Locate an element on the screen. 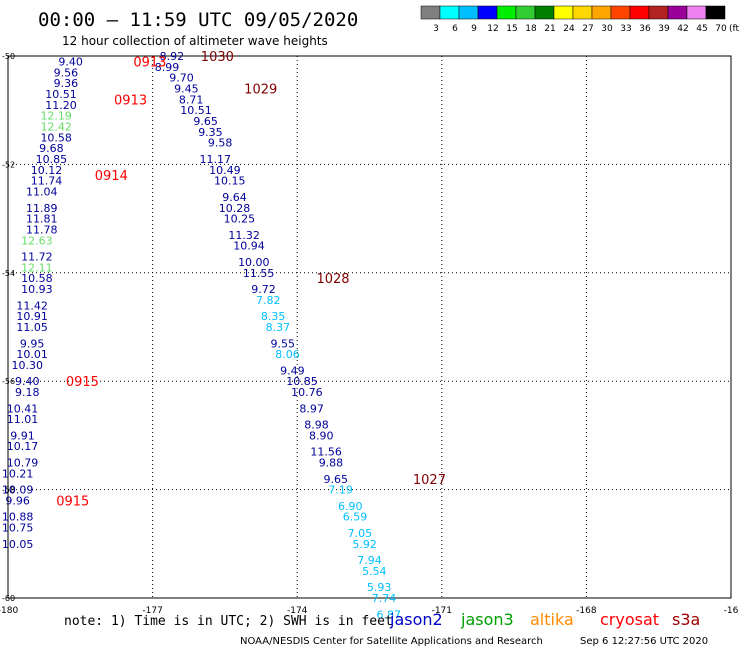  color-scale-label: 27 is located at coordinates (587, 29).